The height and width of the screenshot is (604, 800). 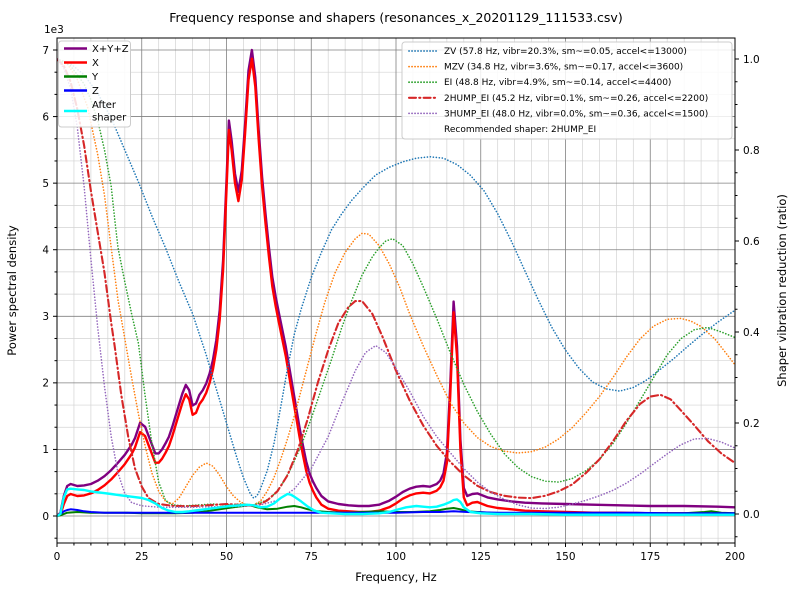 What do you see at coordinates (565, 557) in the screenshot?
I see `x-tick-label: 150` at bounding box center [565, 557].